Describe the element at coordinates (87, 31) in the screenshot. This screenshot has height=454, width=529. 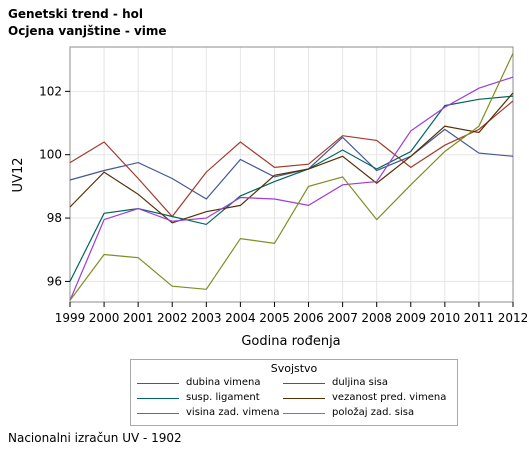
I see `chart-subtitle: Ocjena vanjštine - vime` at that location.